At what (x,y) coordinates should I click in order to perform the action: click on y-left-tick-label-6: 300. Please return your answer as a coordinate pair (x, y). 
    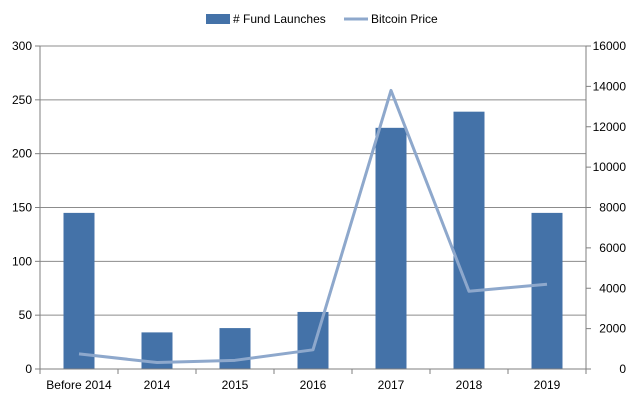
    Looking at the image, I should click on (22, 46).